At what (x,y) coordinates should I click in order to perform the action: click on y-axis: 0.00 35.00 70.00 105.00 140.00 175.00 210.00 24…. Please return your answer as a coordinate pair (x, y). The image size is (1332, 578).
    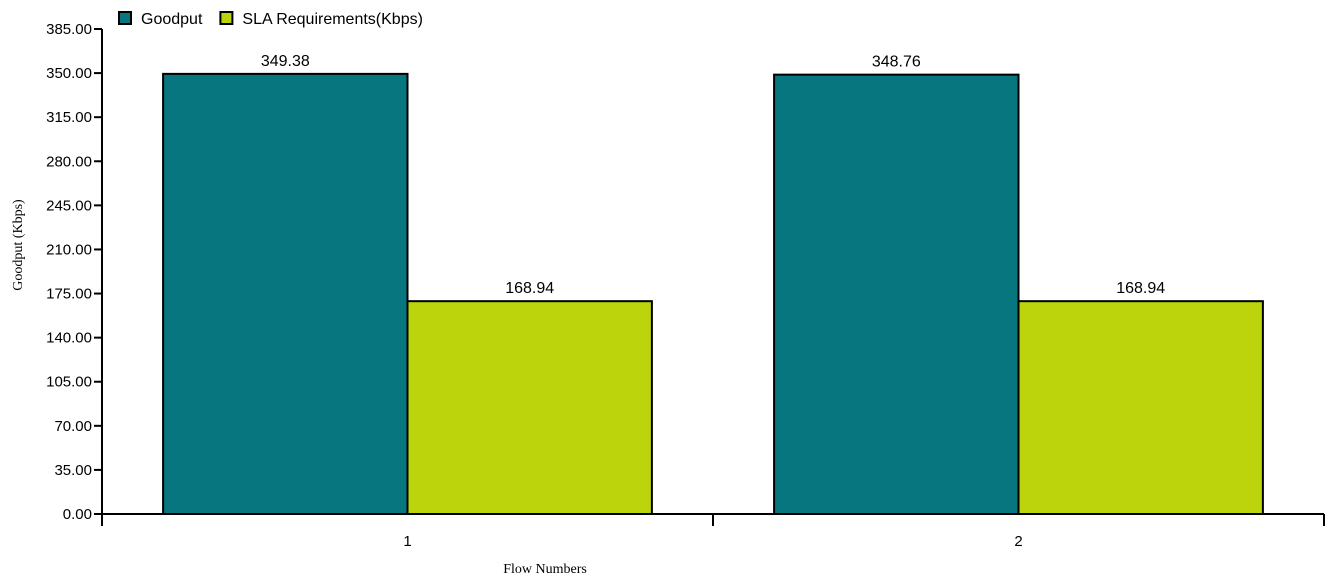
    Looking at the image, I should click on (74, 272).